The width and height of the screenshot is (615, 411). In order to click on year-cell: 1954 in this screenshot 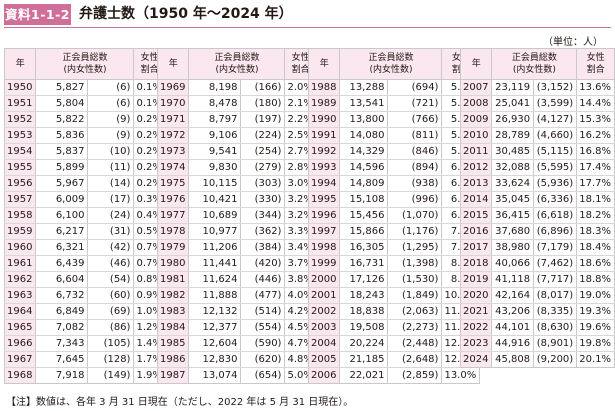, I will do `click(20, 151)`.